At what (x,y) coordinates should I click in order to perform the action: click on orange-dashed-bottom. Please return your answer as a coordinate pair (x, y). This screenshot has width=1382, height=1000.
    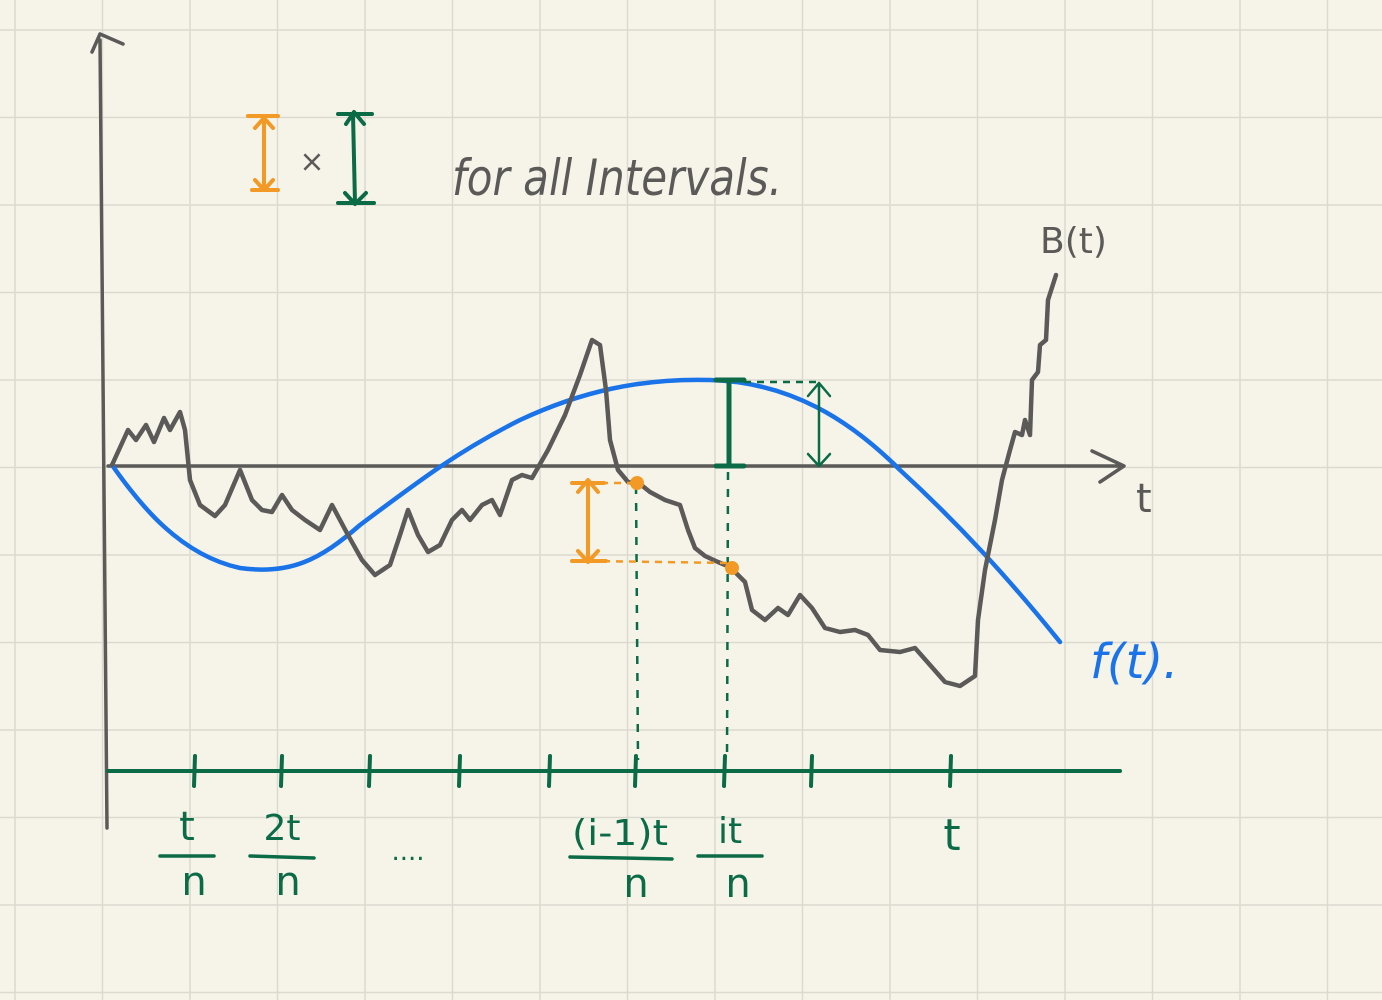
    Looking at the image, I should click on (660, 562).